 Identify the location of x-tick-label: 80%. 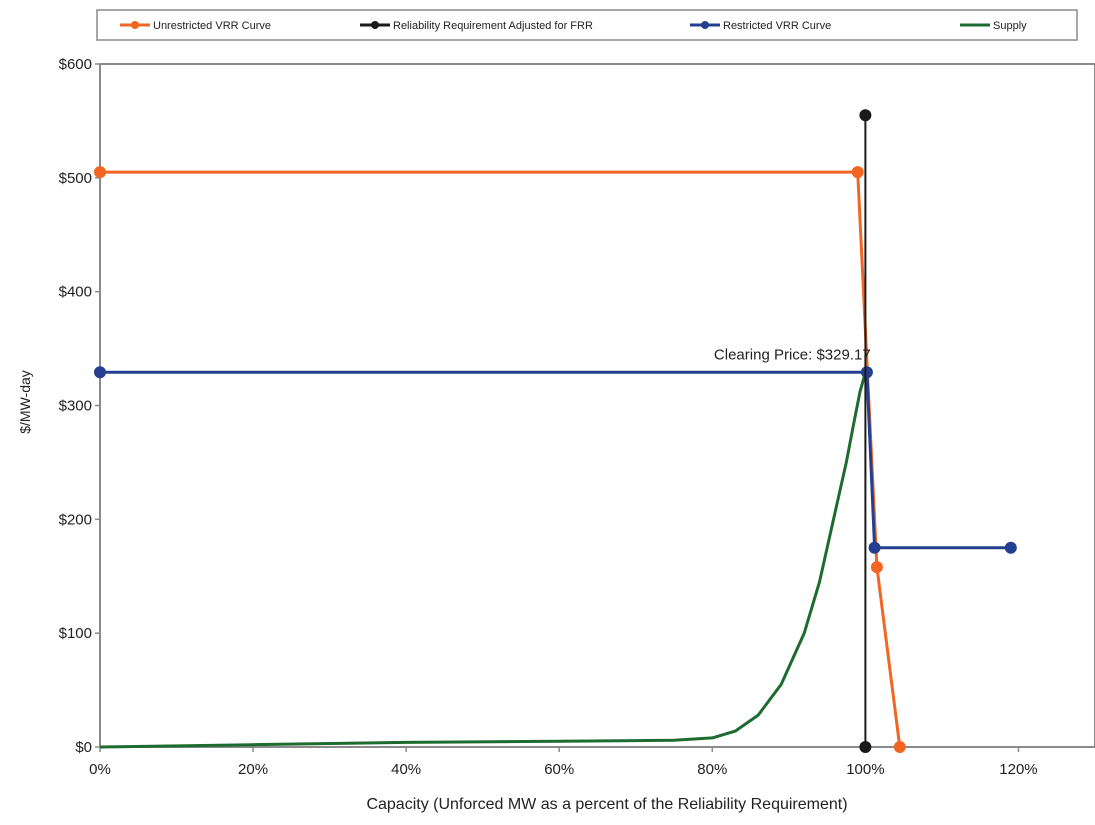
(712, 769).